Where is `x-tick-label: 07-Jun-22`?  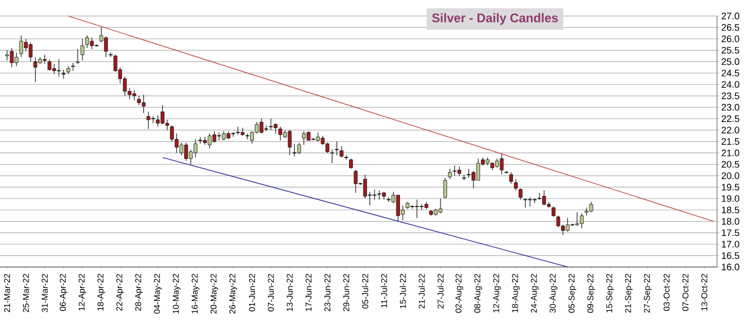 x-tick-label: 07-Jun-22 is located at coordinates (271, 293).